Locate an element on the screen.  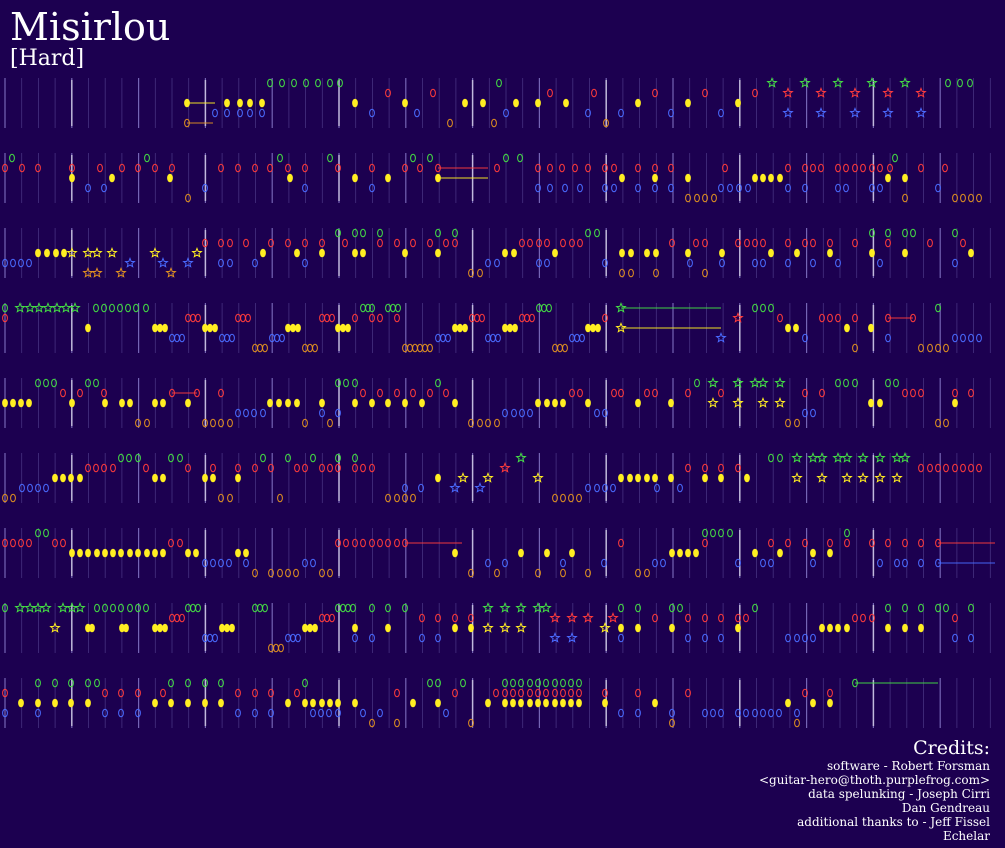
credit-line: additional thanks to - Jeff Fissel is located at coordinates (893, 822).